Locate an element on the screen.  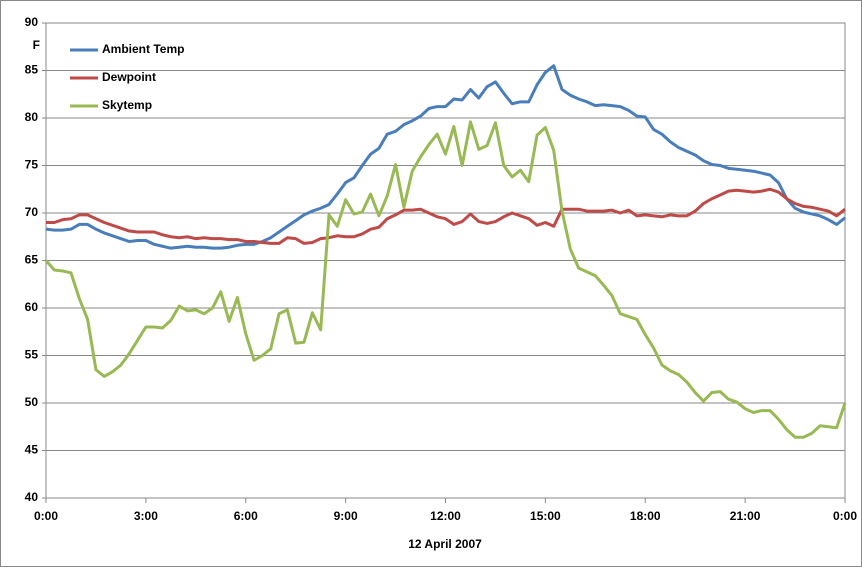
x-axis-label: 12 April 2007 is located at coordinates (445, 544).